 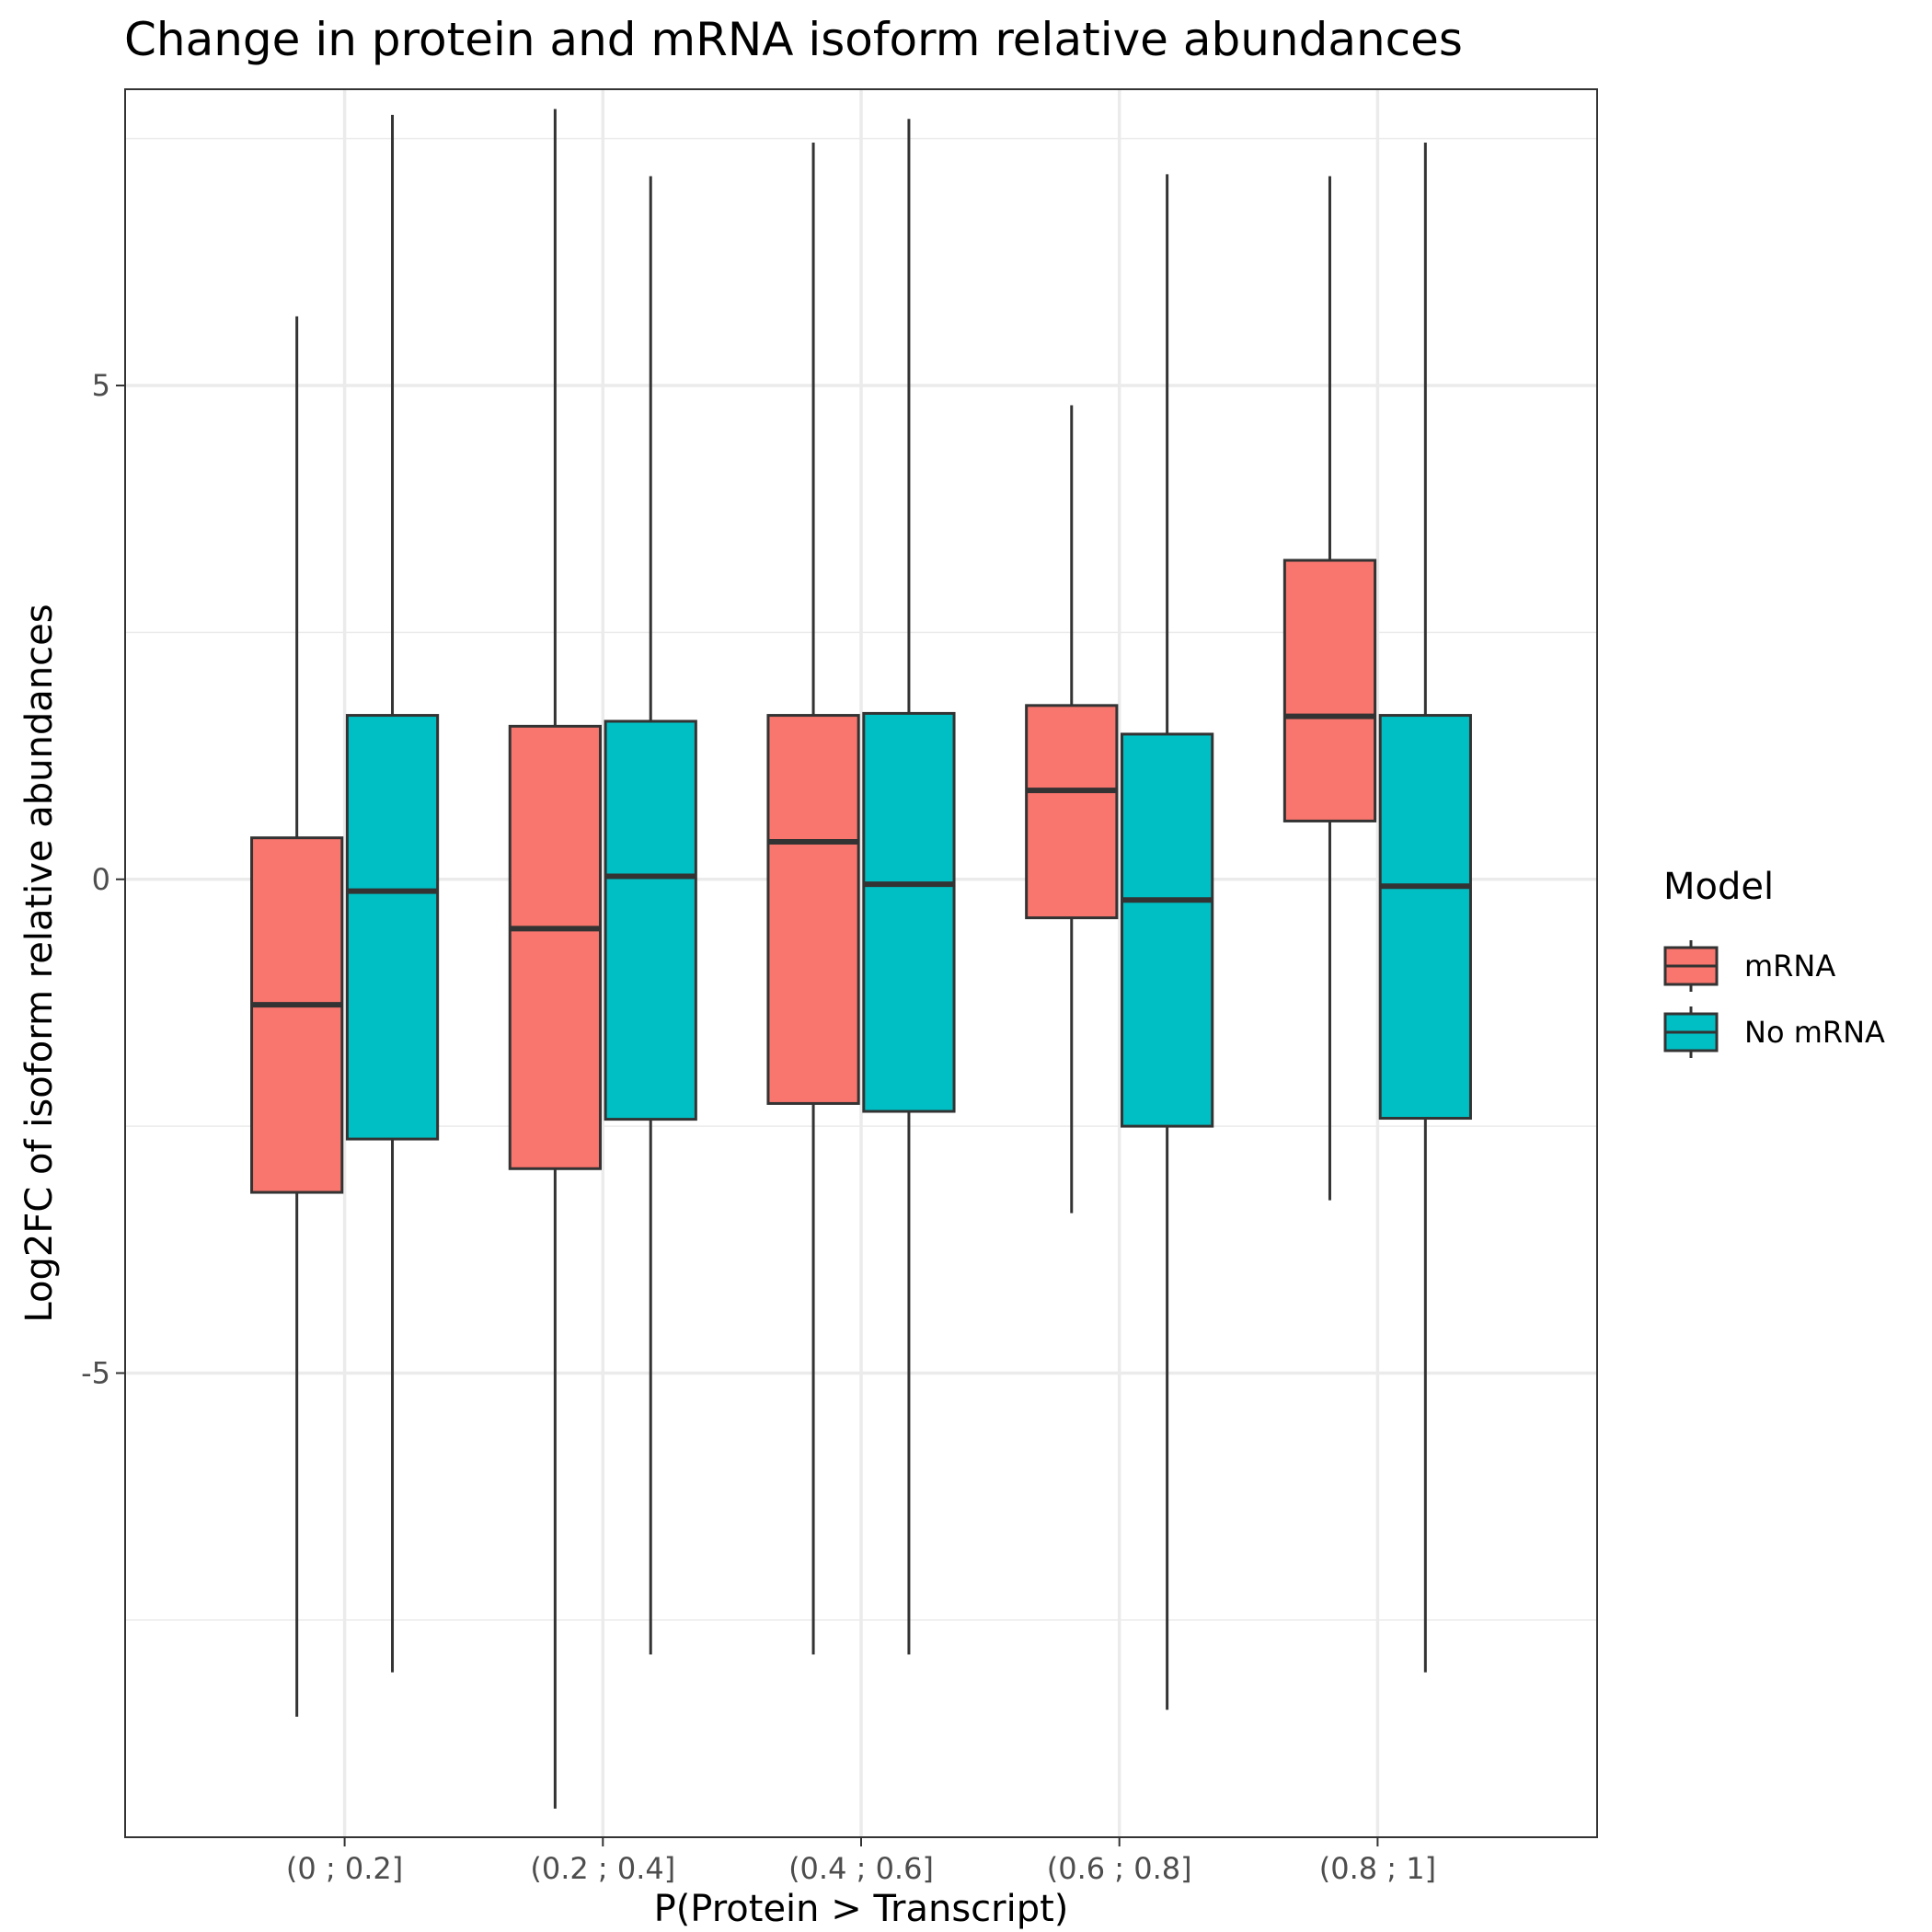 What do you see at coordinates (101, 385) in the screenshot?
I see `y-tick-label: 5` at bounding box center [101, 385].